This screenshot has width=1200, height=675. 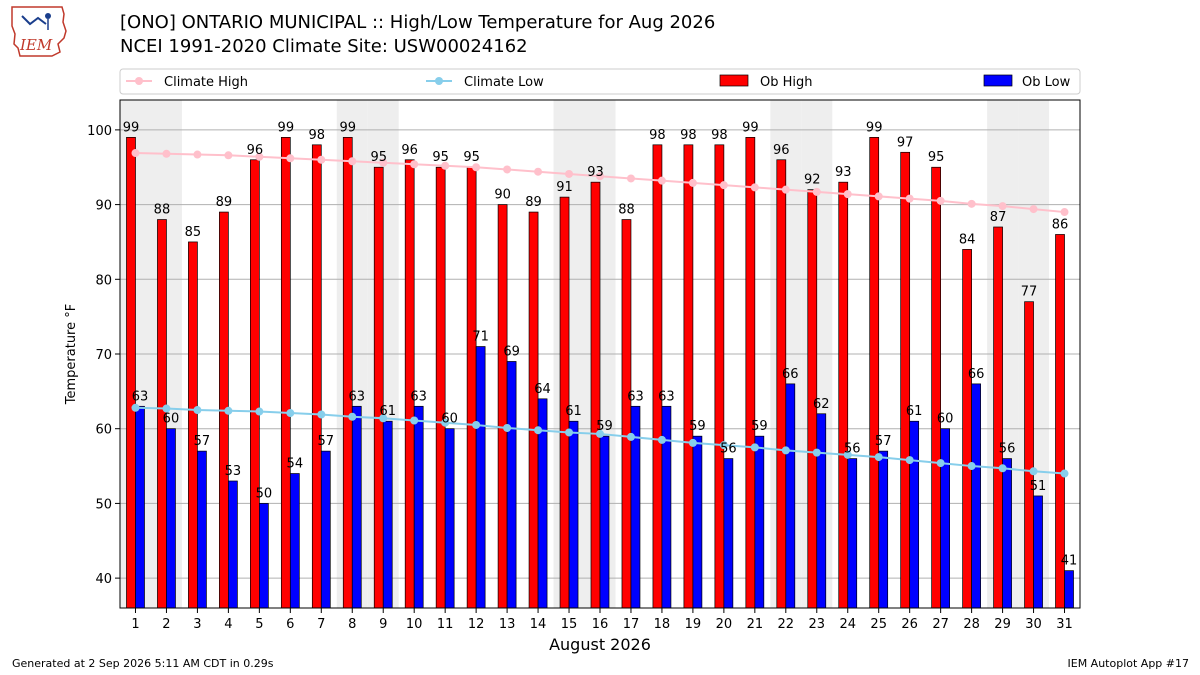 I want to click on x-tick-label: 12, so click(x=476, y=624).